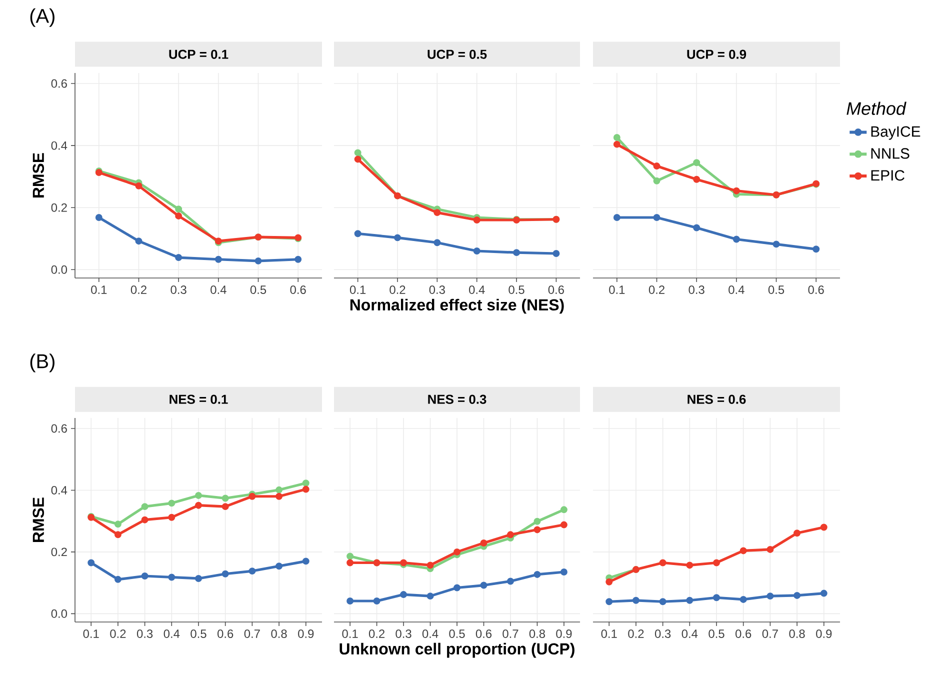 This screenshot has height=684, width=951. What do you see at coordinates (42, 363) in the screenshot?
I see `text: (B)` at bounding box center [42, 363].